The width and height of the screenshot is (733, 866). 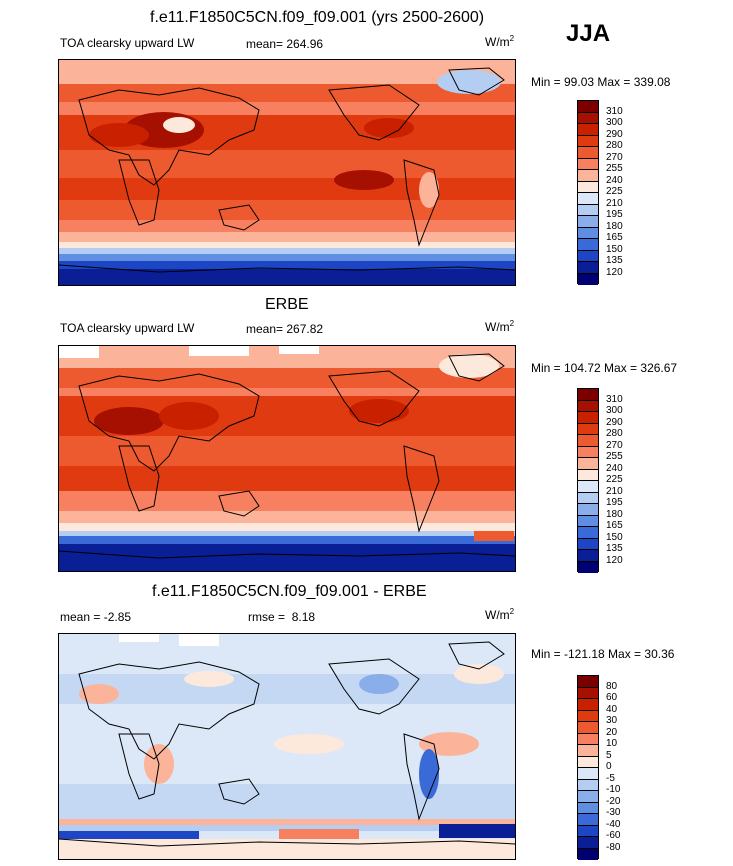 What do you see at coordinates (612, 732) in the screenshot?
I see `colorbar-tick-label: 20` at bounding box center [612, 732].